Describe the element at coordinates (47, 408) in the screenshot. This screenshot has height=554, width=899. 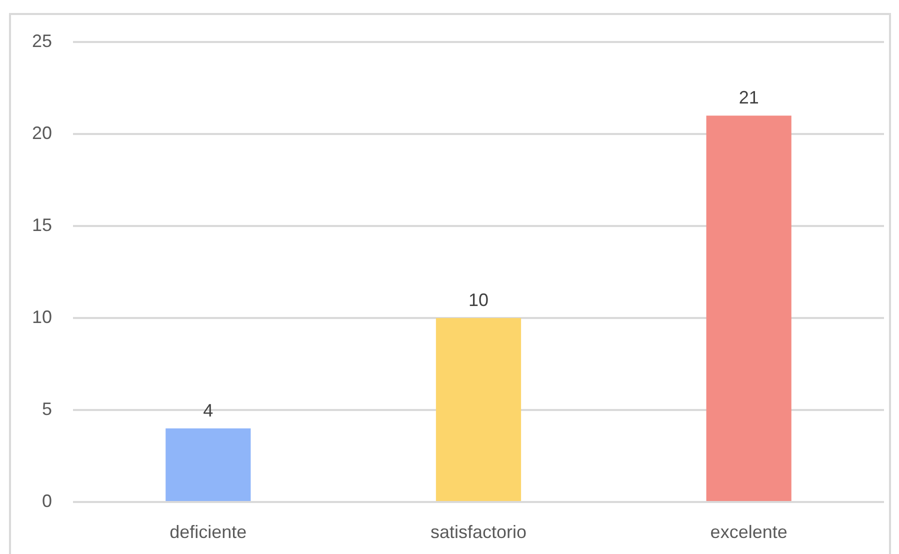
I see `y-tick-label: 5` at that location.